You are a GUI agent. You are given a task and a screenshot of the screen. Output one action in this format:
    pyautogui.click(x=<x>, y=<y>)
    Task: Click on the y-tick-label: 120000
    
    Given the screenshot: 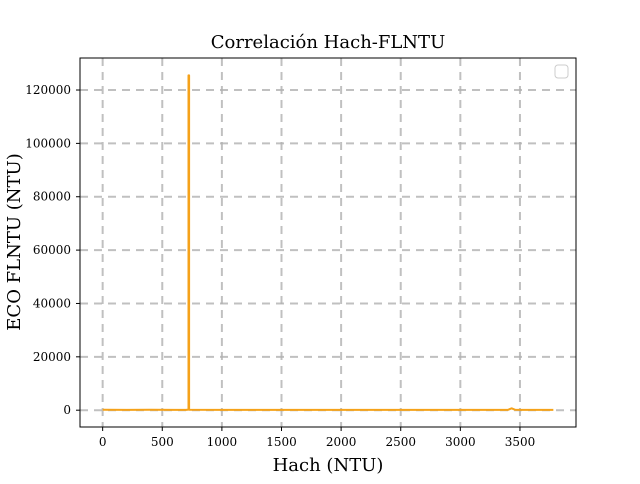 What is the action you would take?
    pyautogui.click(x=48, y=90)
    